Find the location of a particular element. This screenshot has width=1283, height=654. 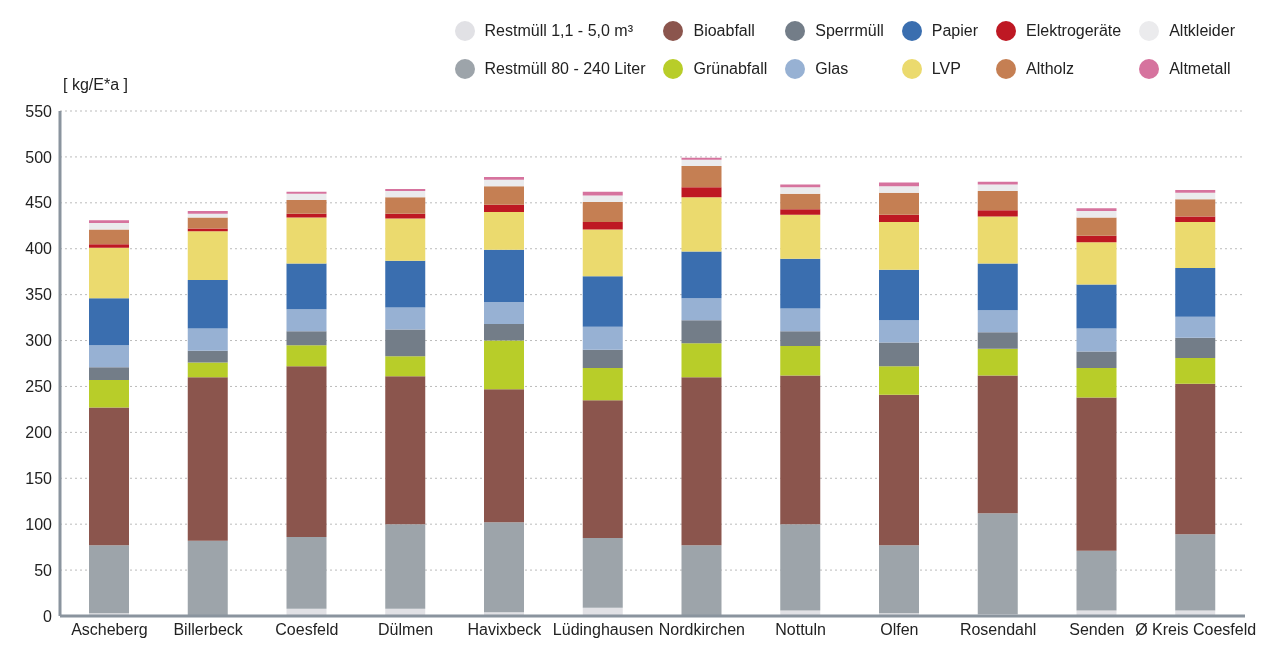

y-tick-label: 0 is located at coordinates (48, 616).